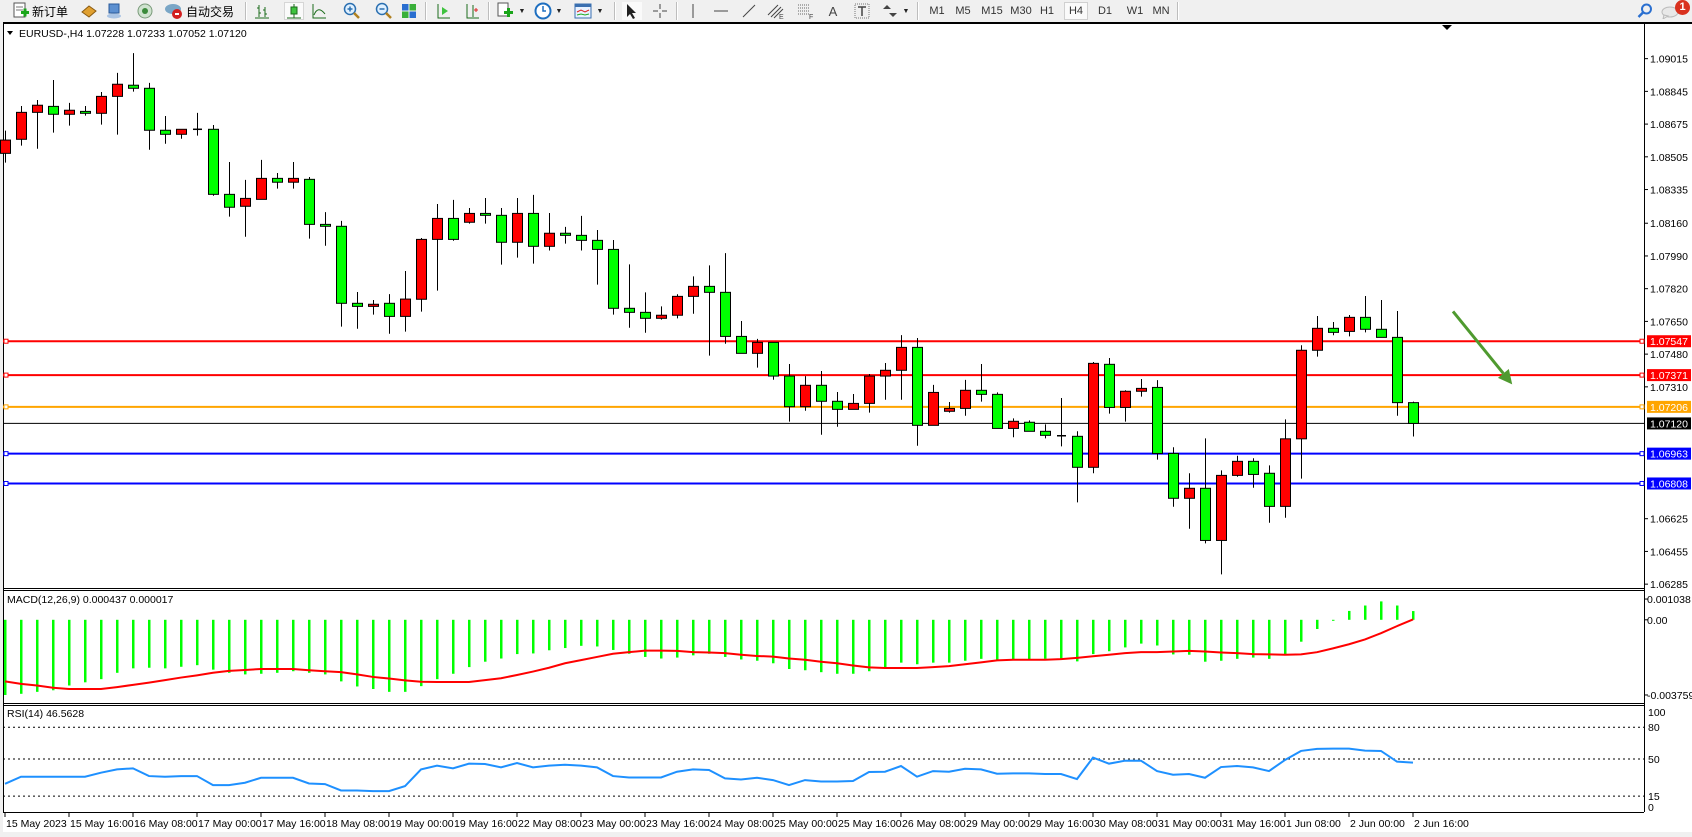 This screenshot has height=837, width=1692. Describe the element at coordinates (262, 11) in the screenshot. I see `bar-chart-button` at that location.